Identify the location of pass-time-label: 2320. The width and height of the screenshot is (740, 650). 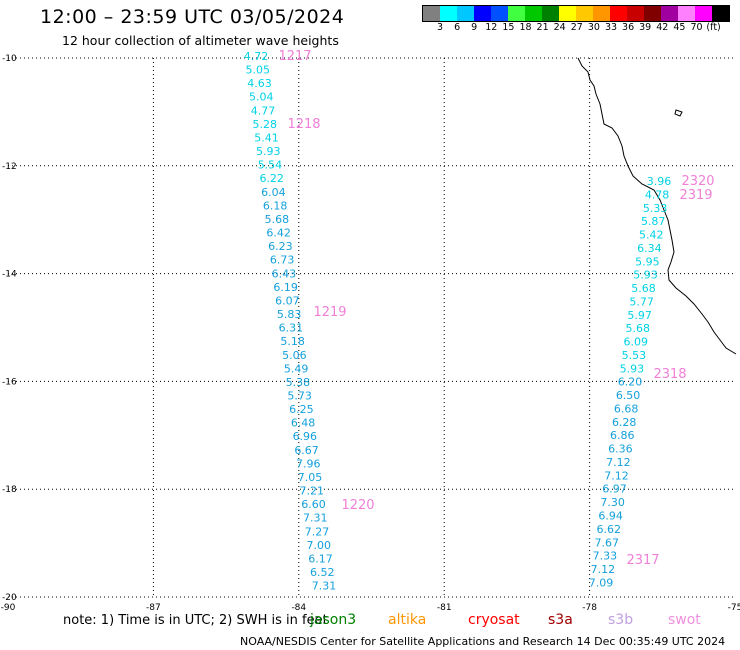
(697, 181).